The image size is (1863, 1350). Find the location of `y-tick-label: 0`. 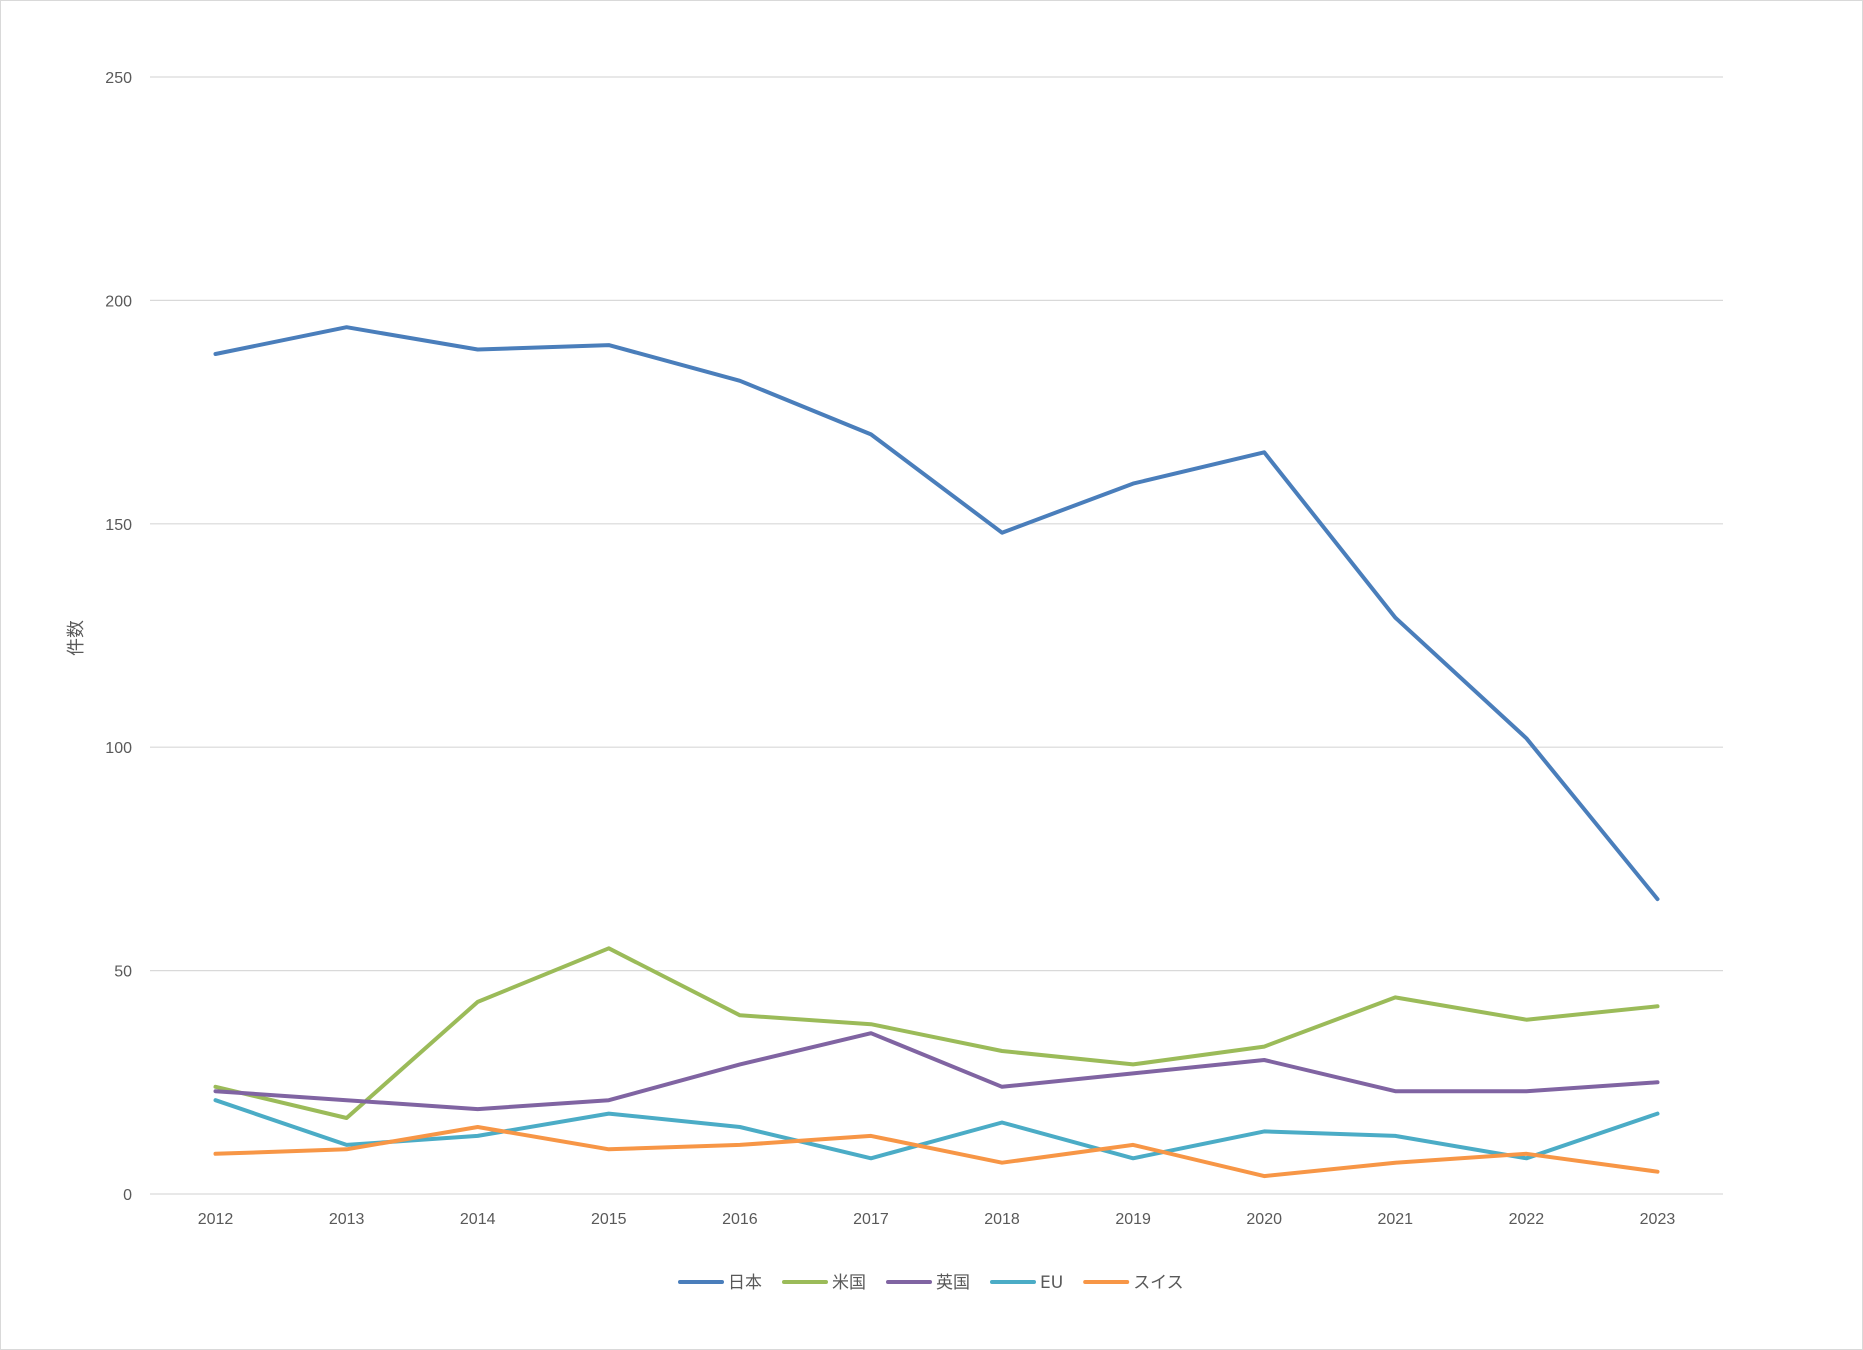

y-tick-label: 0 is located at coordinates (127, 1195).